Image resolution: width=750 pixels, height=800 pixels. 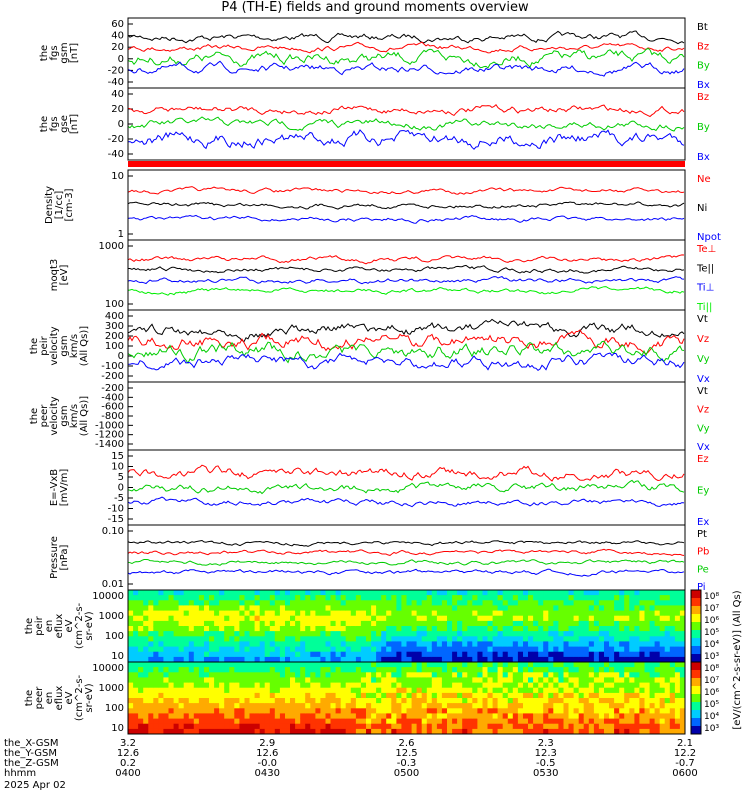 What do you see at coordinates (703, 85) in the screenshot?
I see `panel-0-legend-3: Bx` at bounding box center [703, 85].